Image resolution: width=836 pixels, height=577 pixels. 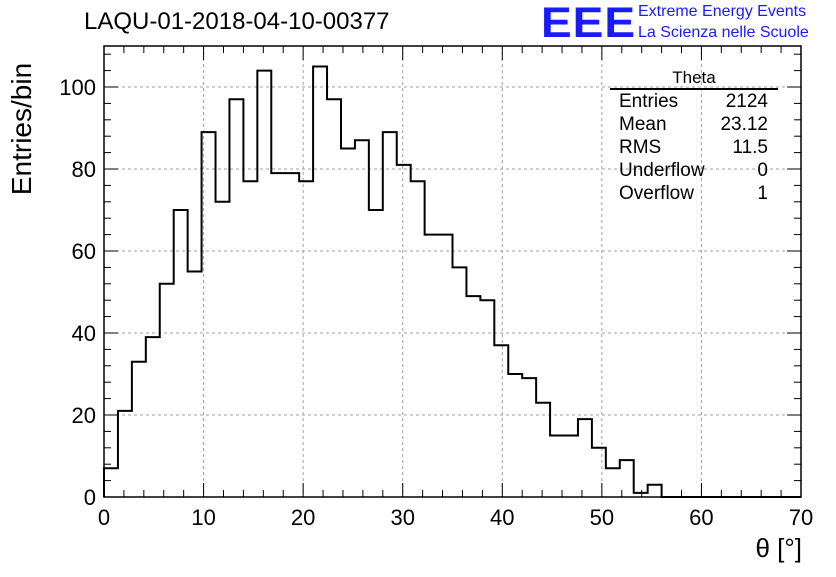 What do you see at coordinates (649, 101) in the screenshot?
I see `stats-label: Entries` at bounding box center [649, 101].